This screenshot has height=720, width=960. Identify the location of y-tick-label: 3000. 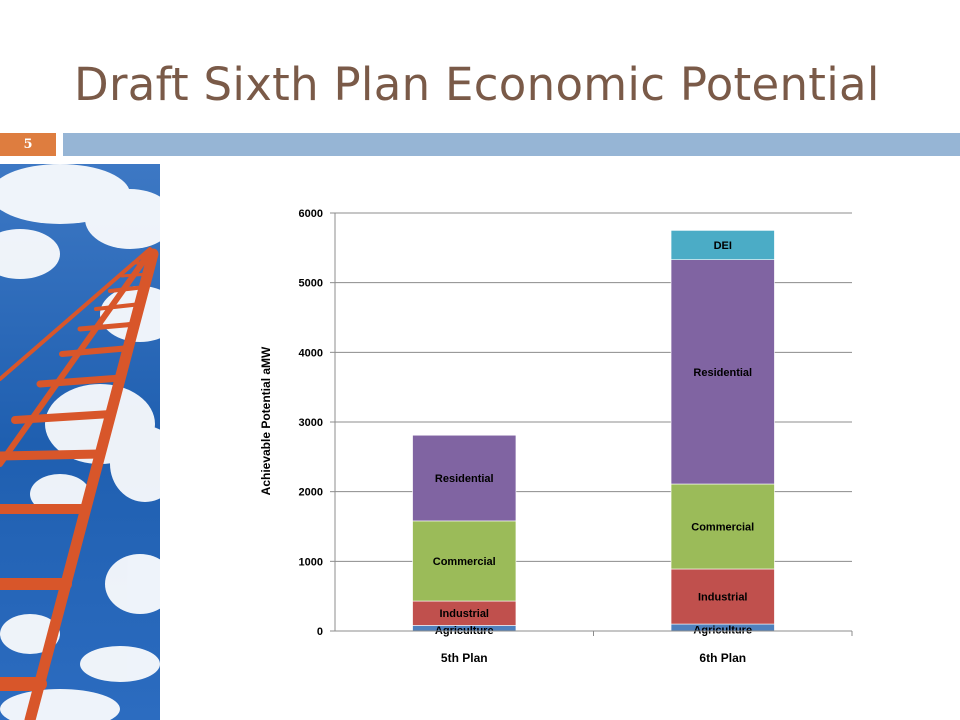
(311, 423).